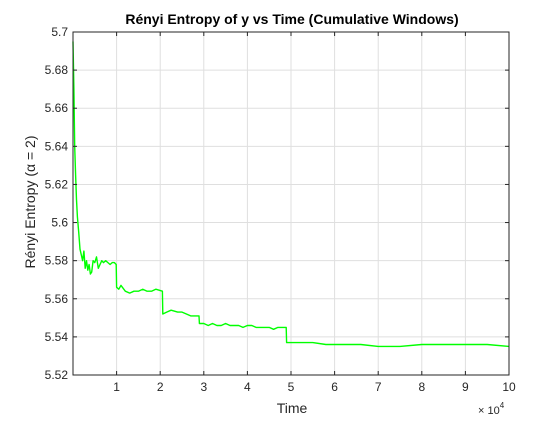 The image size is (560, 425). Describe the element at coordinates (59, 223) in the screenshot. I see `y-tick-label: 5.6` at that location.